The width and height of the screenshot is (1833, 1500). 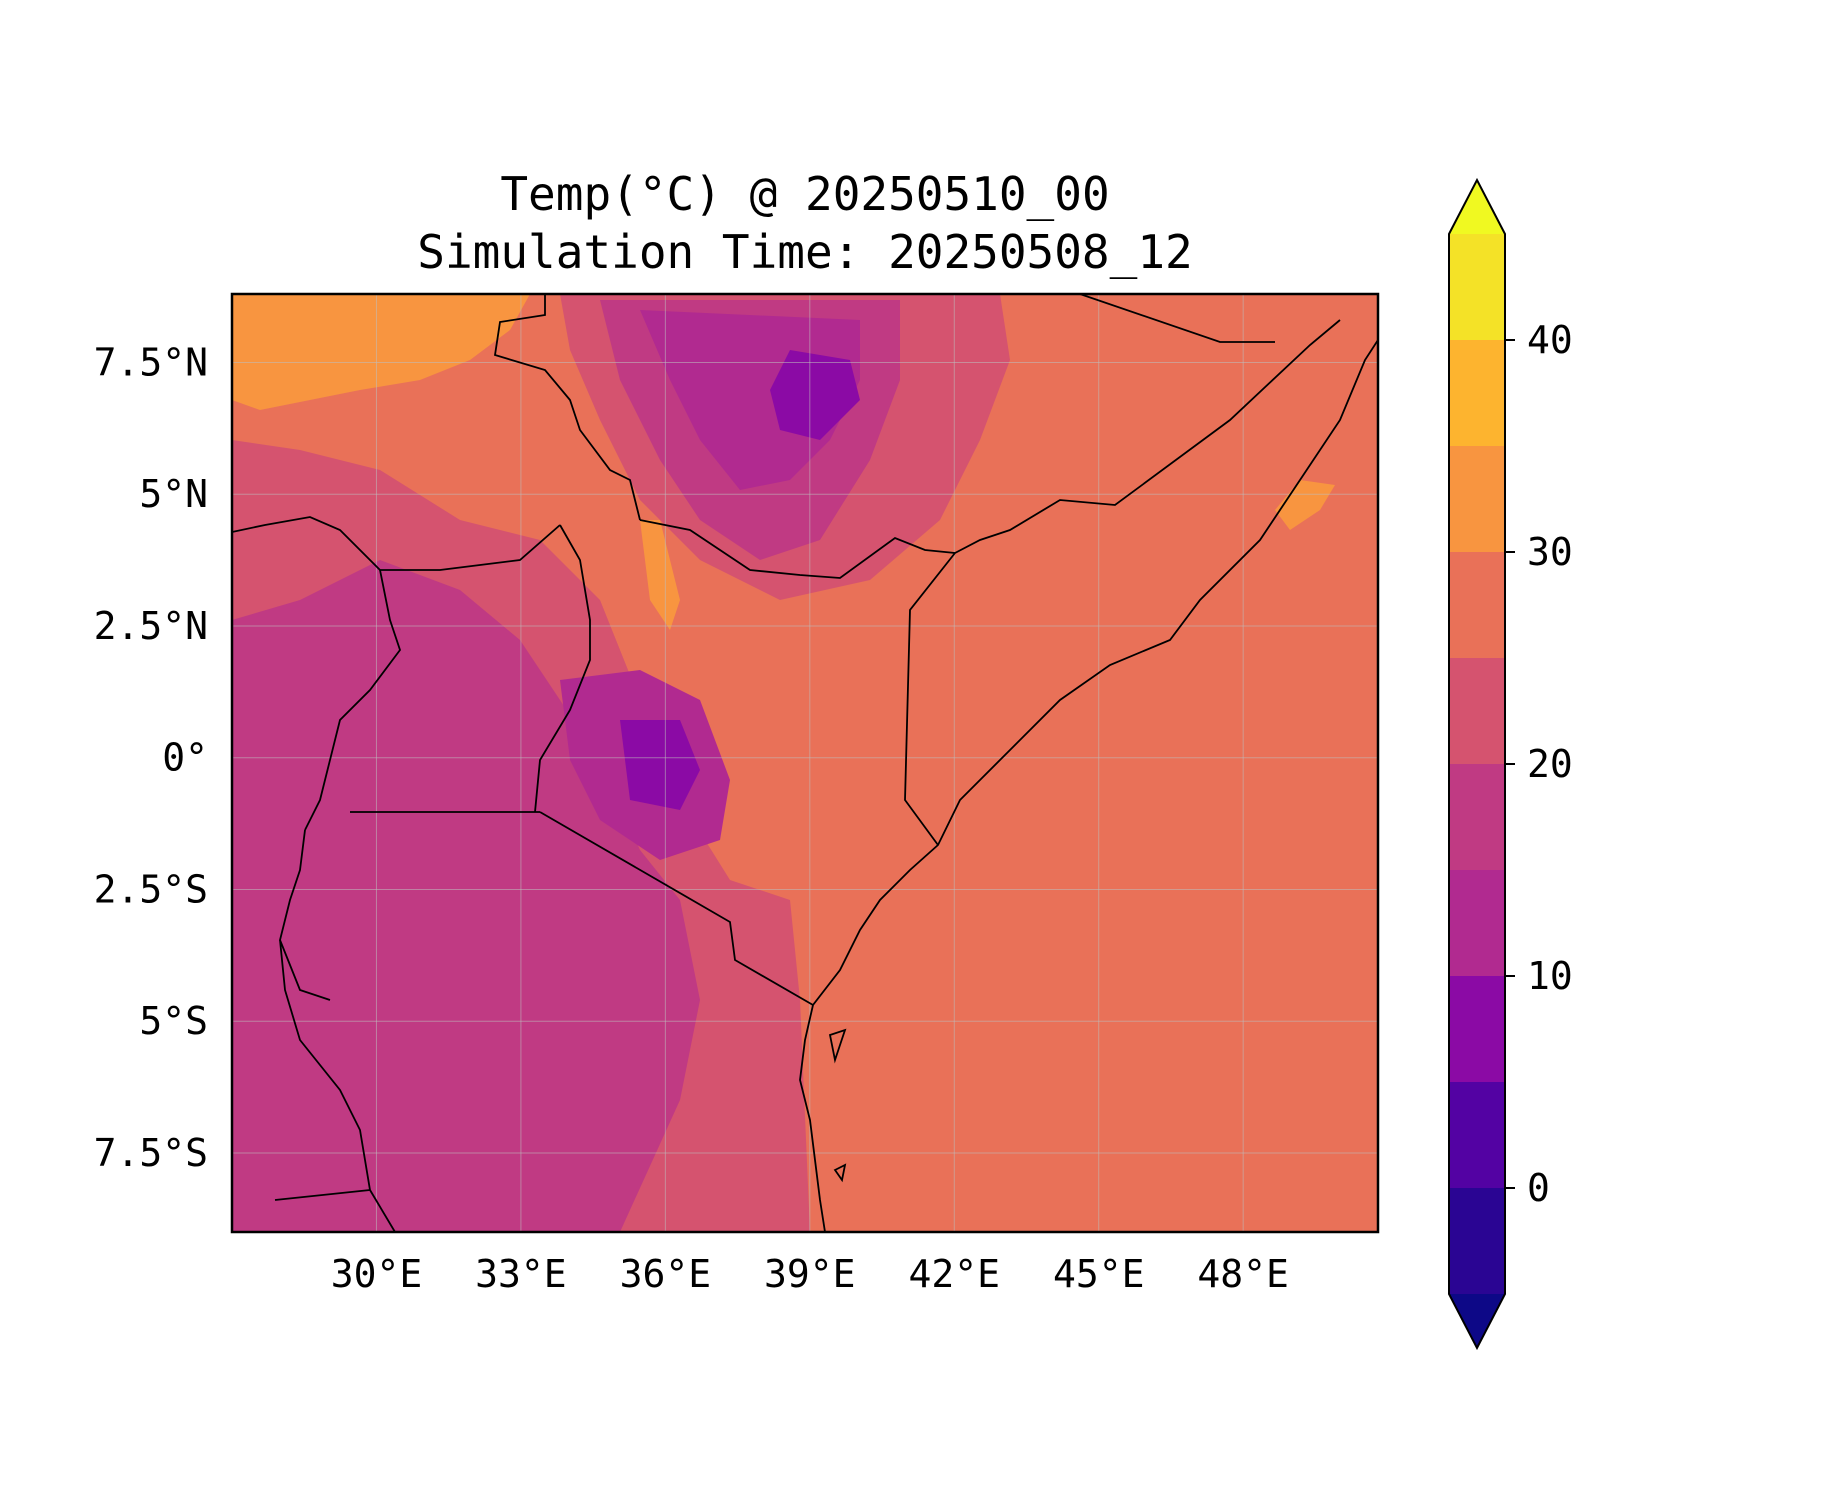 I want to click on x-tick-labels: 30°E 33°E 36°E 39°E 42°E 45°E 48°E, so click(x=810, y=1274).